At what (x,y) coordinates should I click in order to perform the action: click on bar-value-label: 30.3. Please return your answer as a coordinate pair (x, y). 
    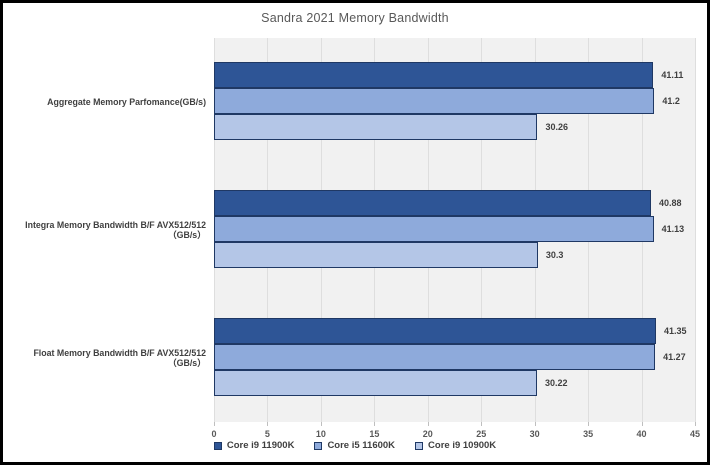
    Looking at the image, I should click on (554, 255).